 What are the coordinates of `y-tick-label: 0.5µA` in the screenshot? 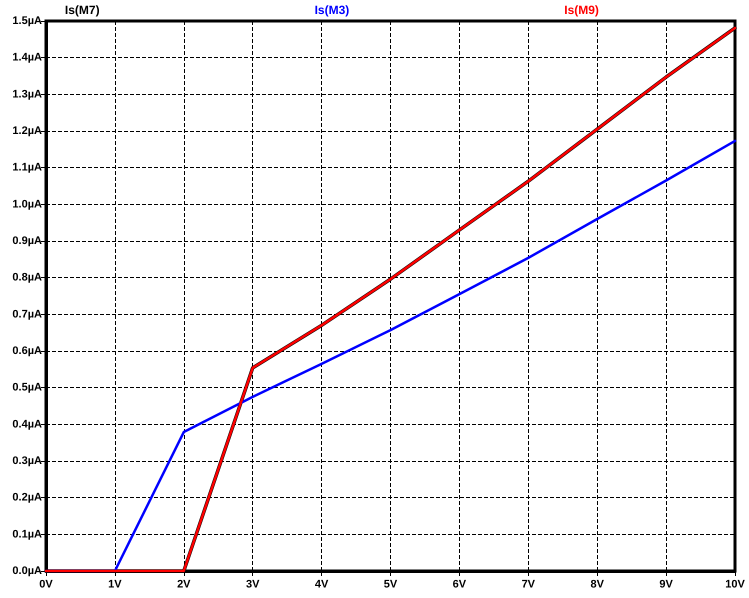 It's located at (27, 388).